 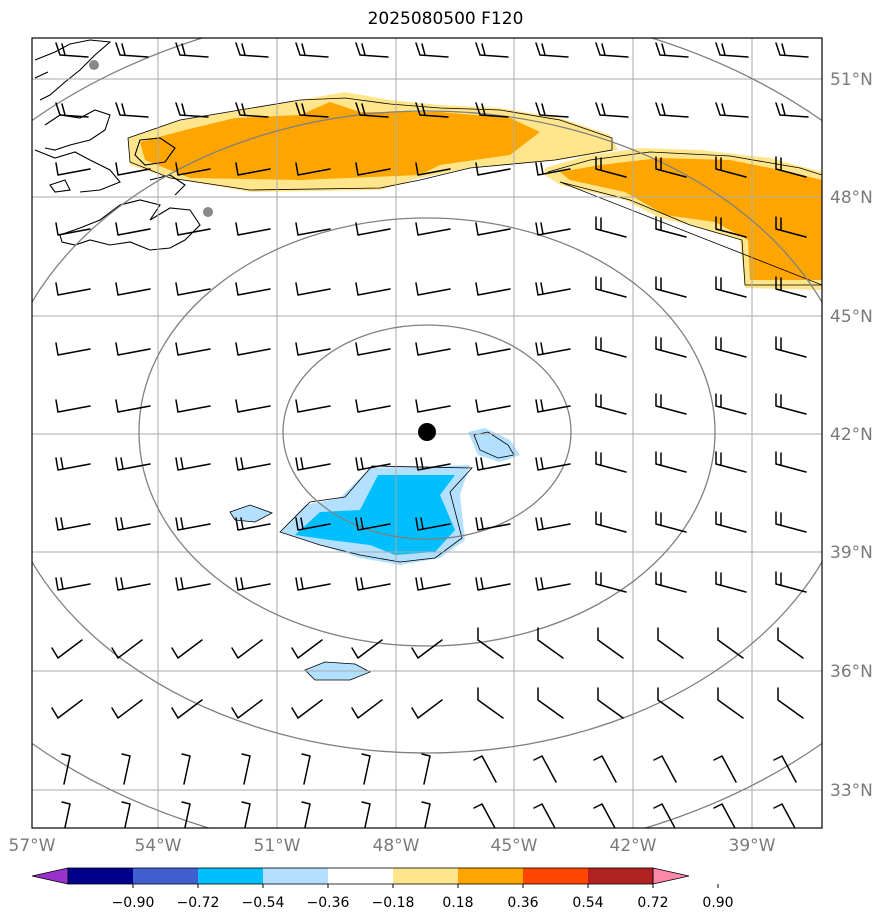 What do you see at coordinates (392, 846) in the screenshot?
I see `longitude-axis-labels: 57°W 54°W 51°W 48°W 45°W 42°W 39°W` at bounding box center [392, 846].